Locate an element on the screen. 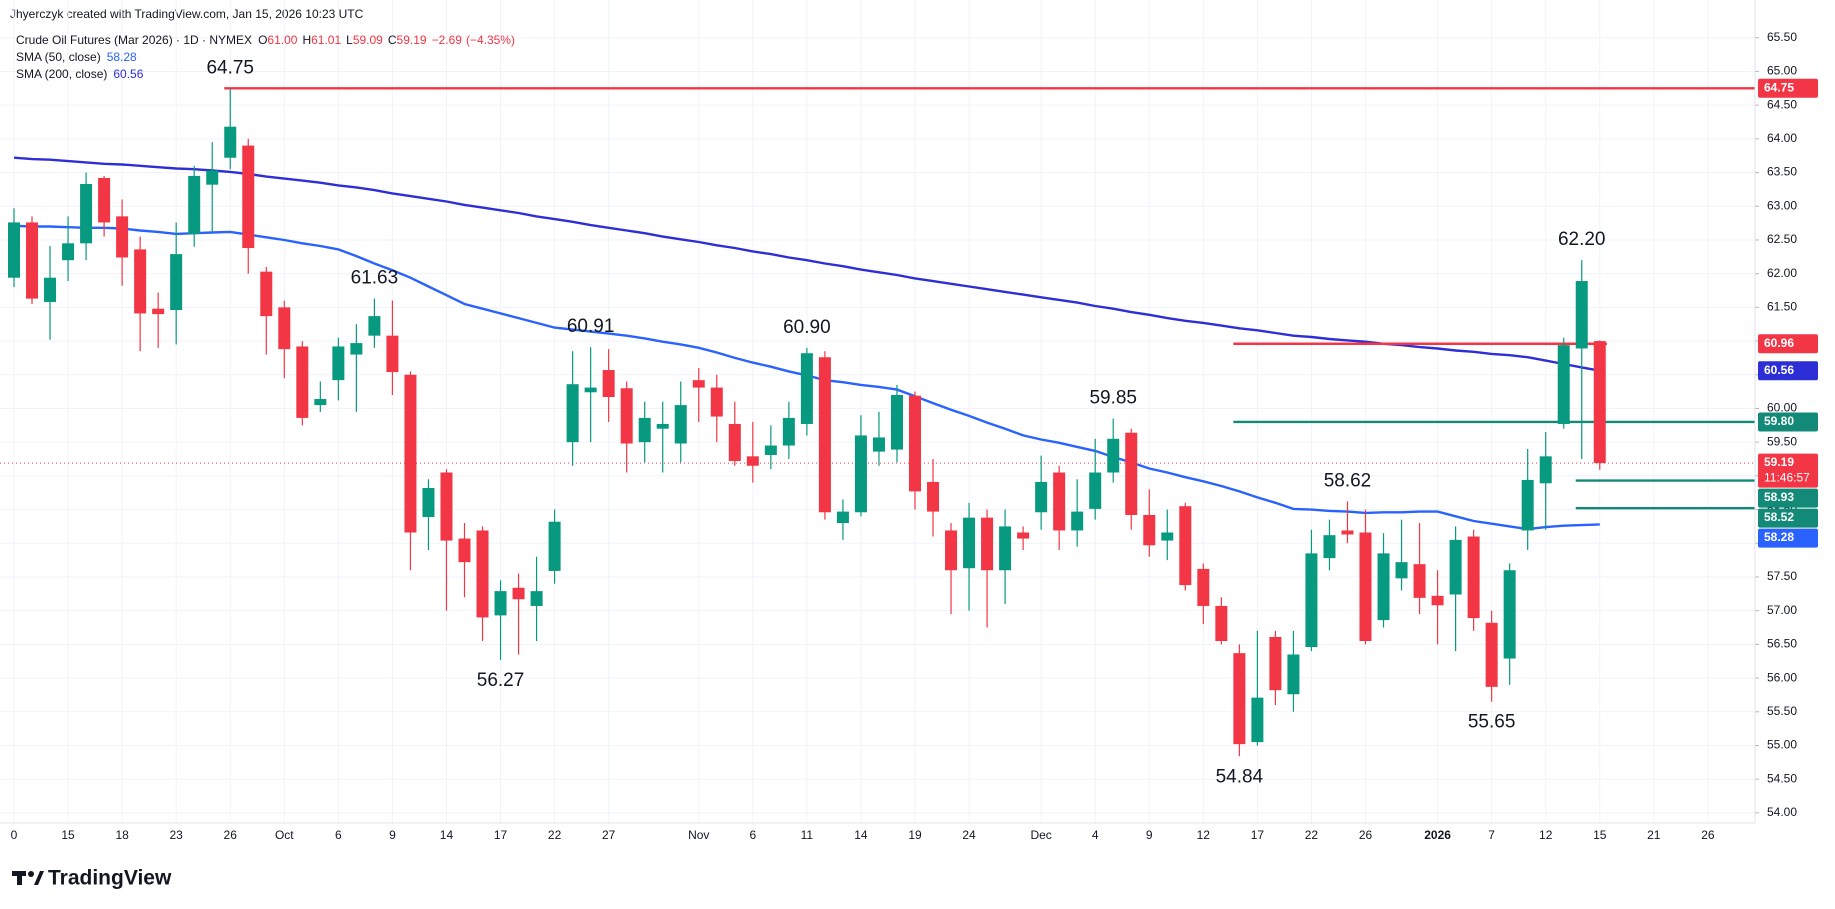 This screenshot has height=909, width=1835. brand: TradingView is located at coordinates (110, 878).